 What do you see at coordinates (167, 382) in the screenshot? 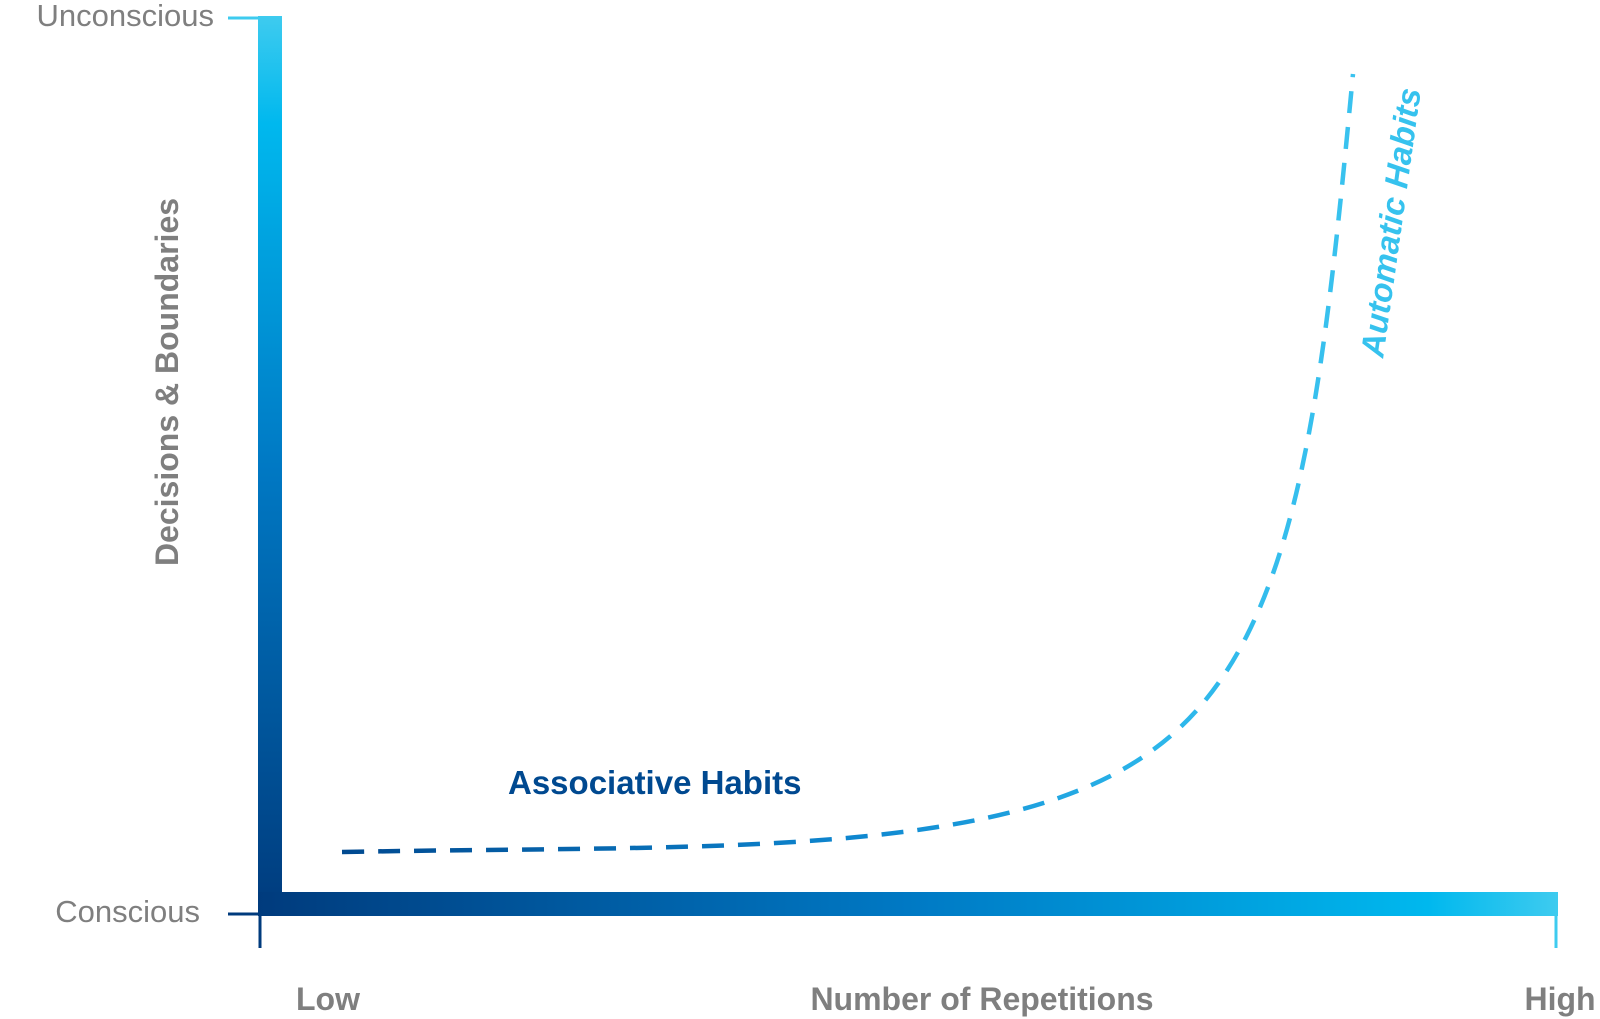
I see `y-axis-title: Decisions & Boundaries` at bounding box center [167, 382].